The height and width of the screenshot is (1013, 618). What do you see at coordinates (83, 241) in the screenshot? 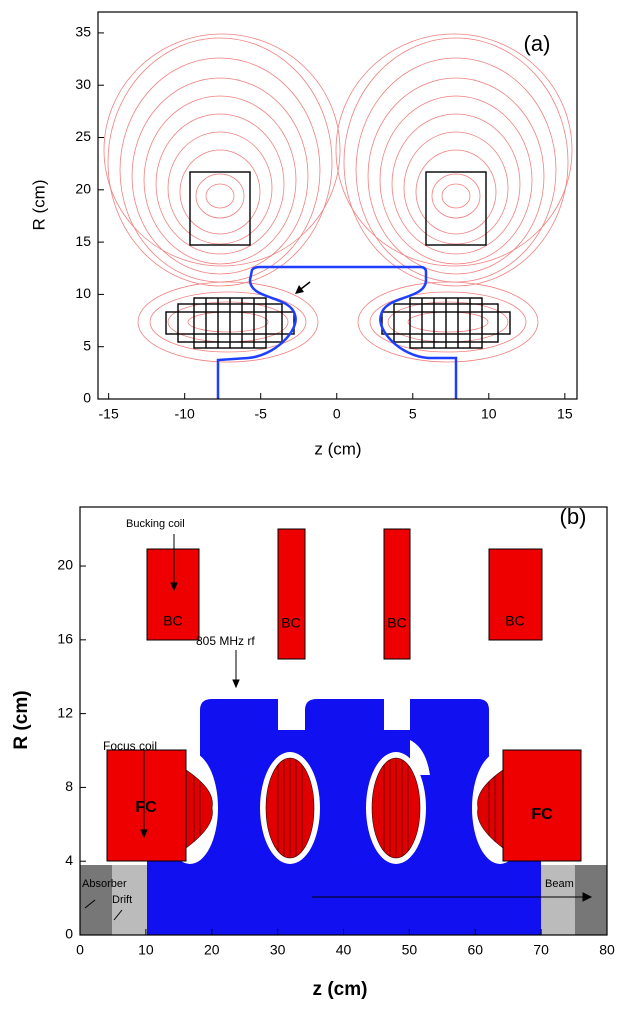
I see `y-tick-label: 15` at bounding box center [83, 241].